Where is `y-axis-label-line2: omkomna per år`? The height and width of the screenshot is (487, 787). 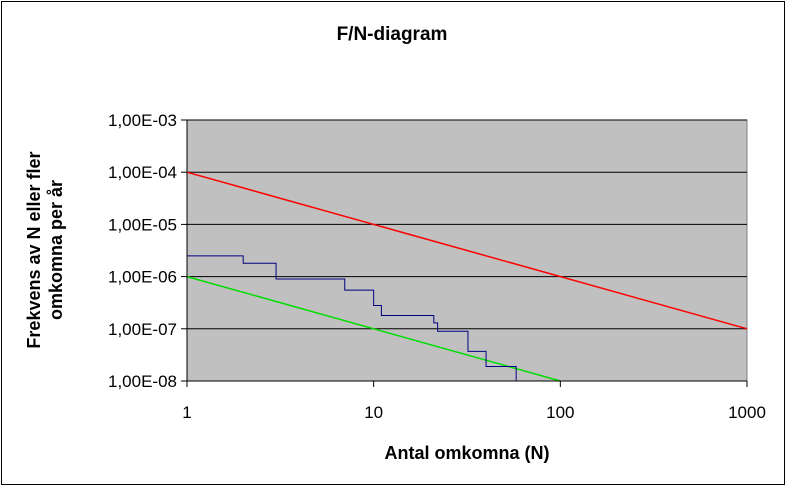
y-axis-label-line2: omkomna per år is located at coordinates (56, 250).